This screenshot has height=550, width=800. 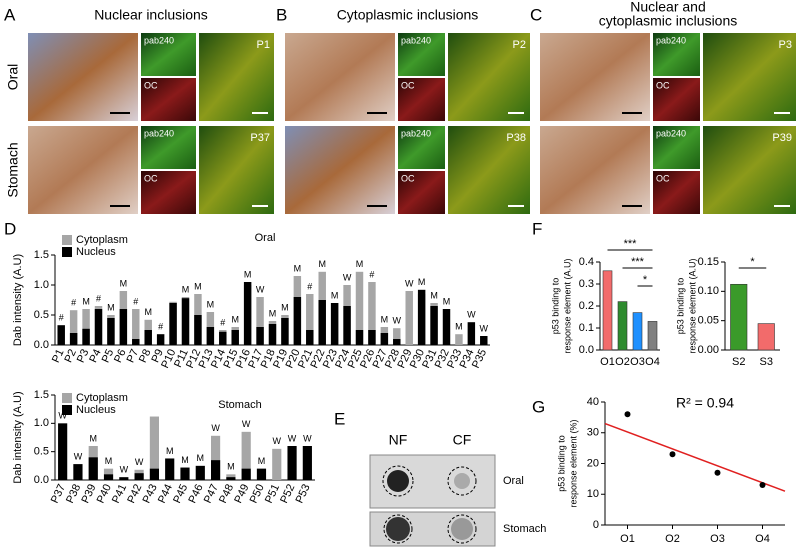 What do you see at coordinates (96, 252) in the screenshot?
I see `legend-label: Nucleus` at bounding box center [96, 252].